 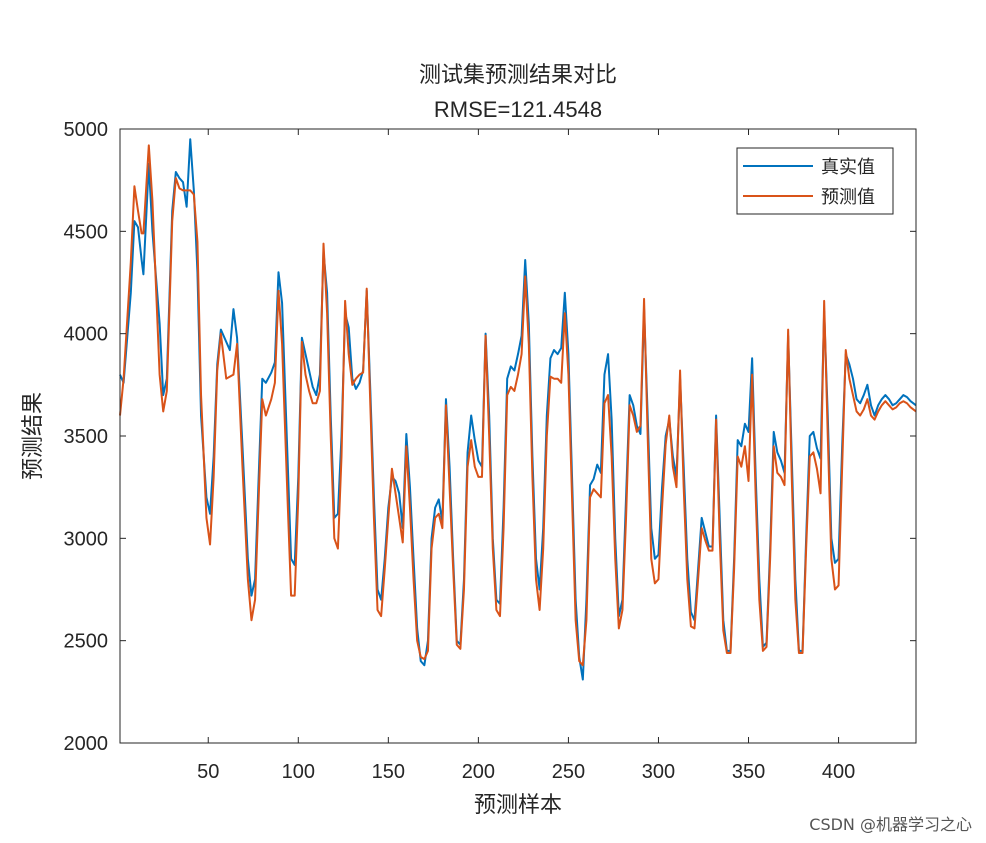 I want to click on x-tick-label: 300, so click(x=658, y=772).